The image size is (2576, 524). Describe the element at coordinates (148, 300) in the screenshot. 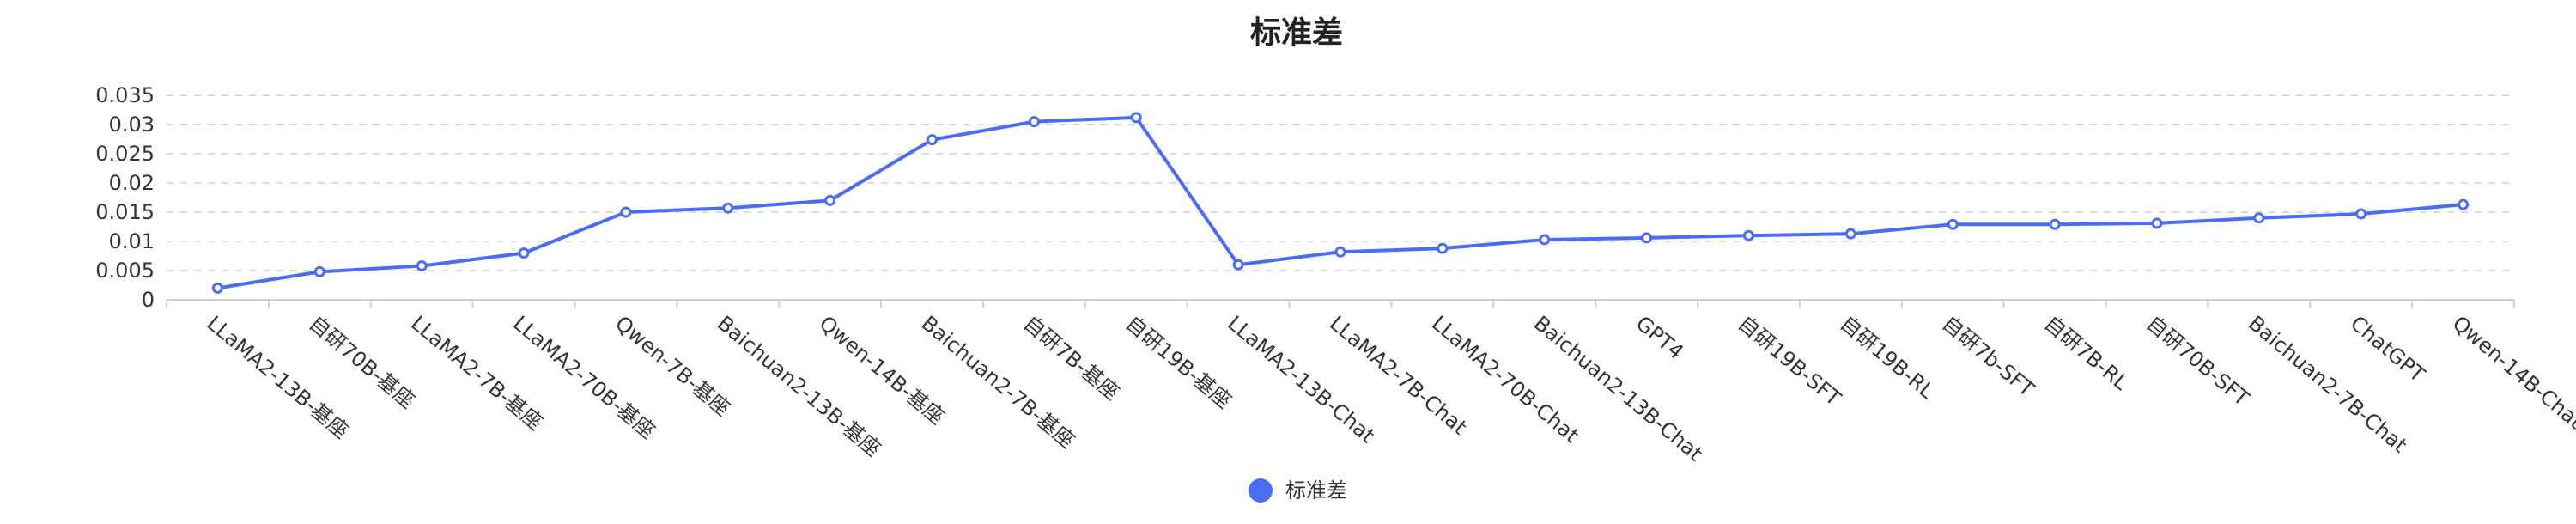

I see `y-tick-label: 0` at that location.